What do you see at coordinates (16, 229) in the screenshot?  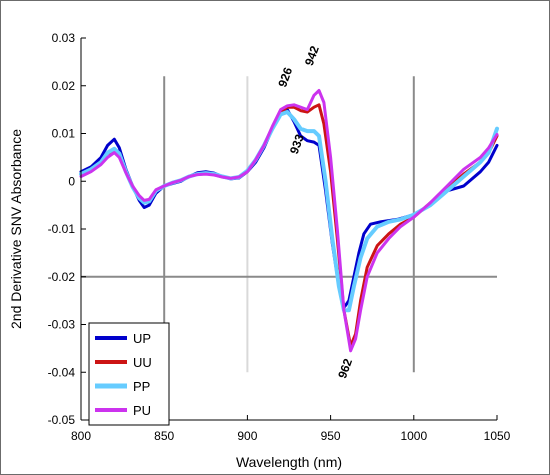 I see `y-axis-label: 2nd Derivative SNV Absorbance` at bounding box center [16, 229].